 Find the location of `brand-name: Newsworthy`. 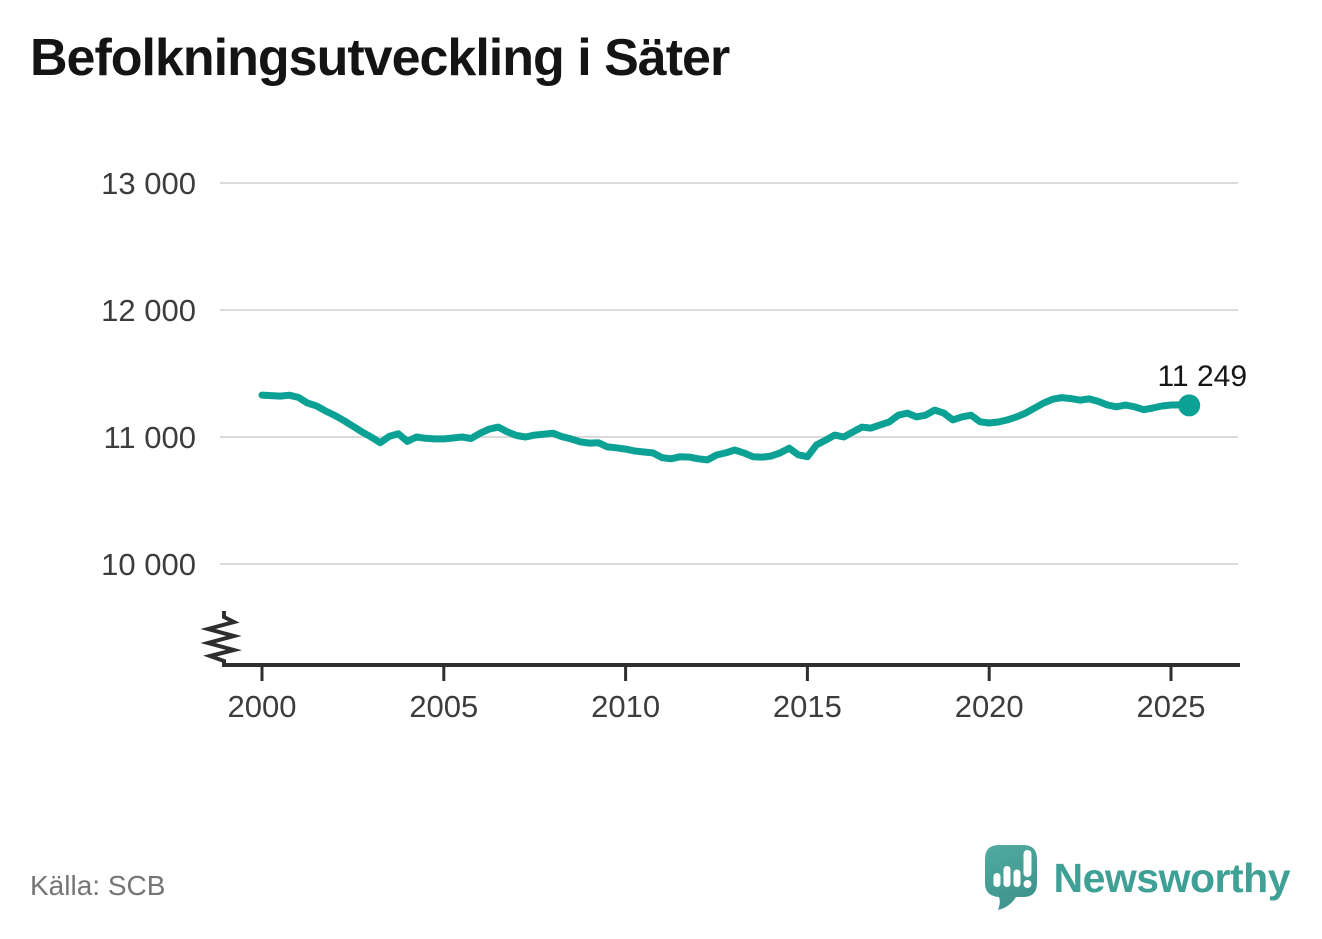

brand-name: Newsworthy is located at coordinates (1172, 877).